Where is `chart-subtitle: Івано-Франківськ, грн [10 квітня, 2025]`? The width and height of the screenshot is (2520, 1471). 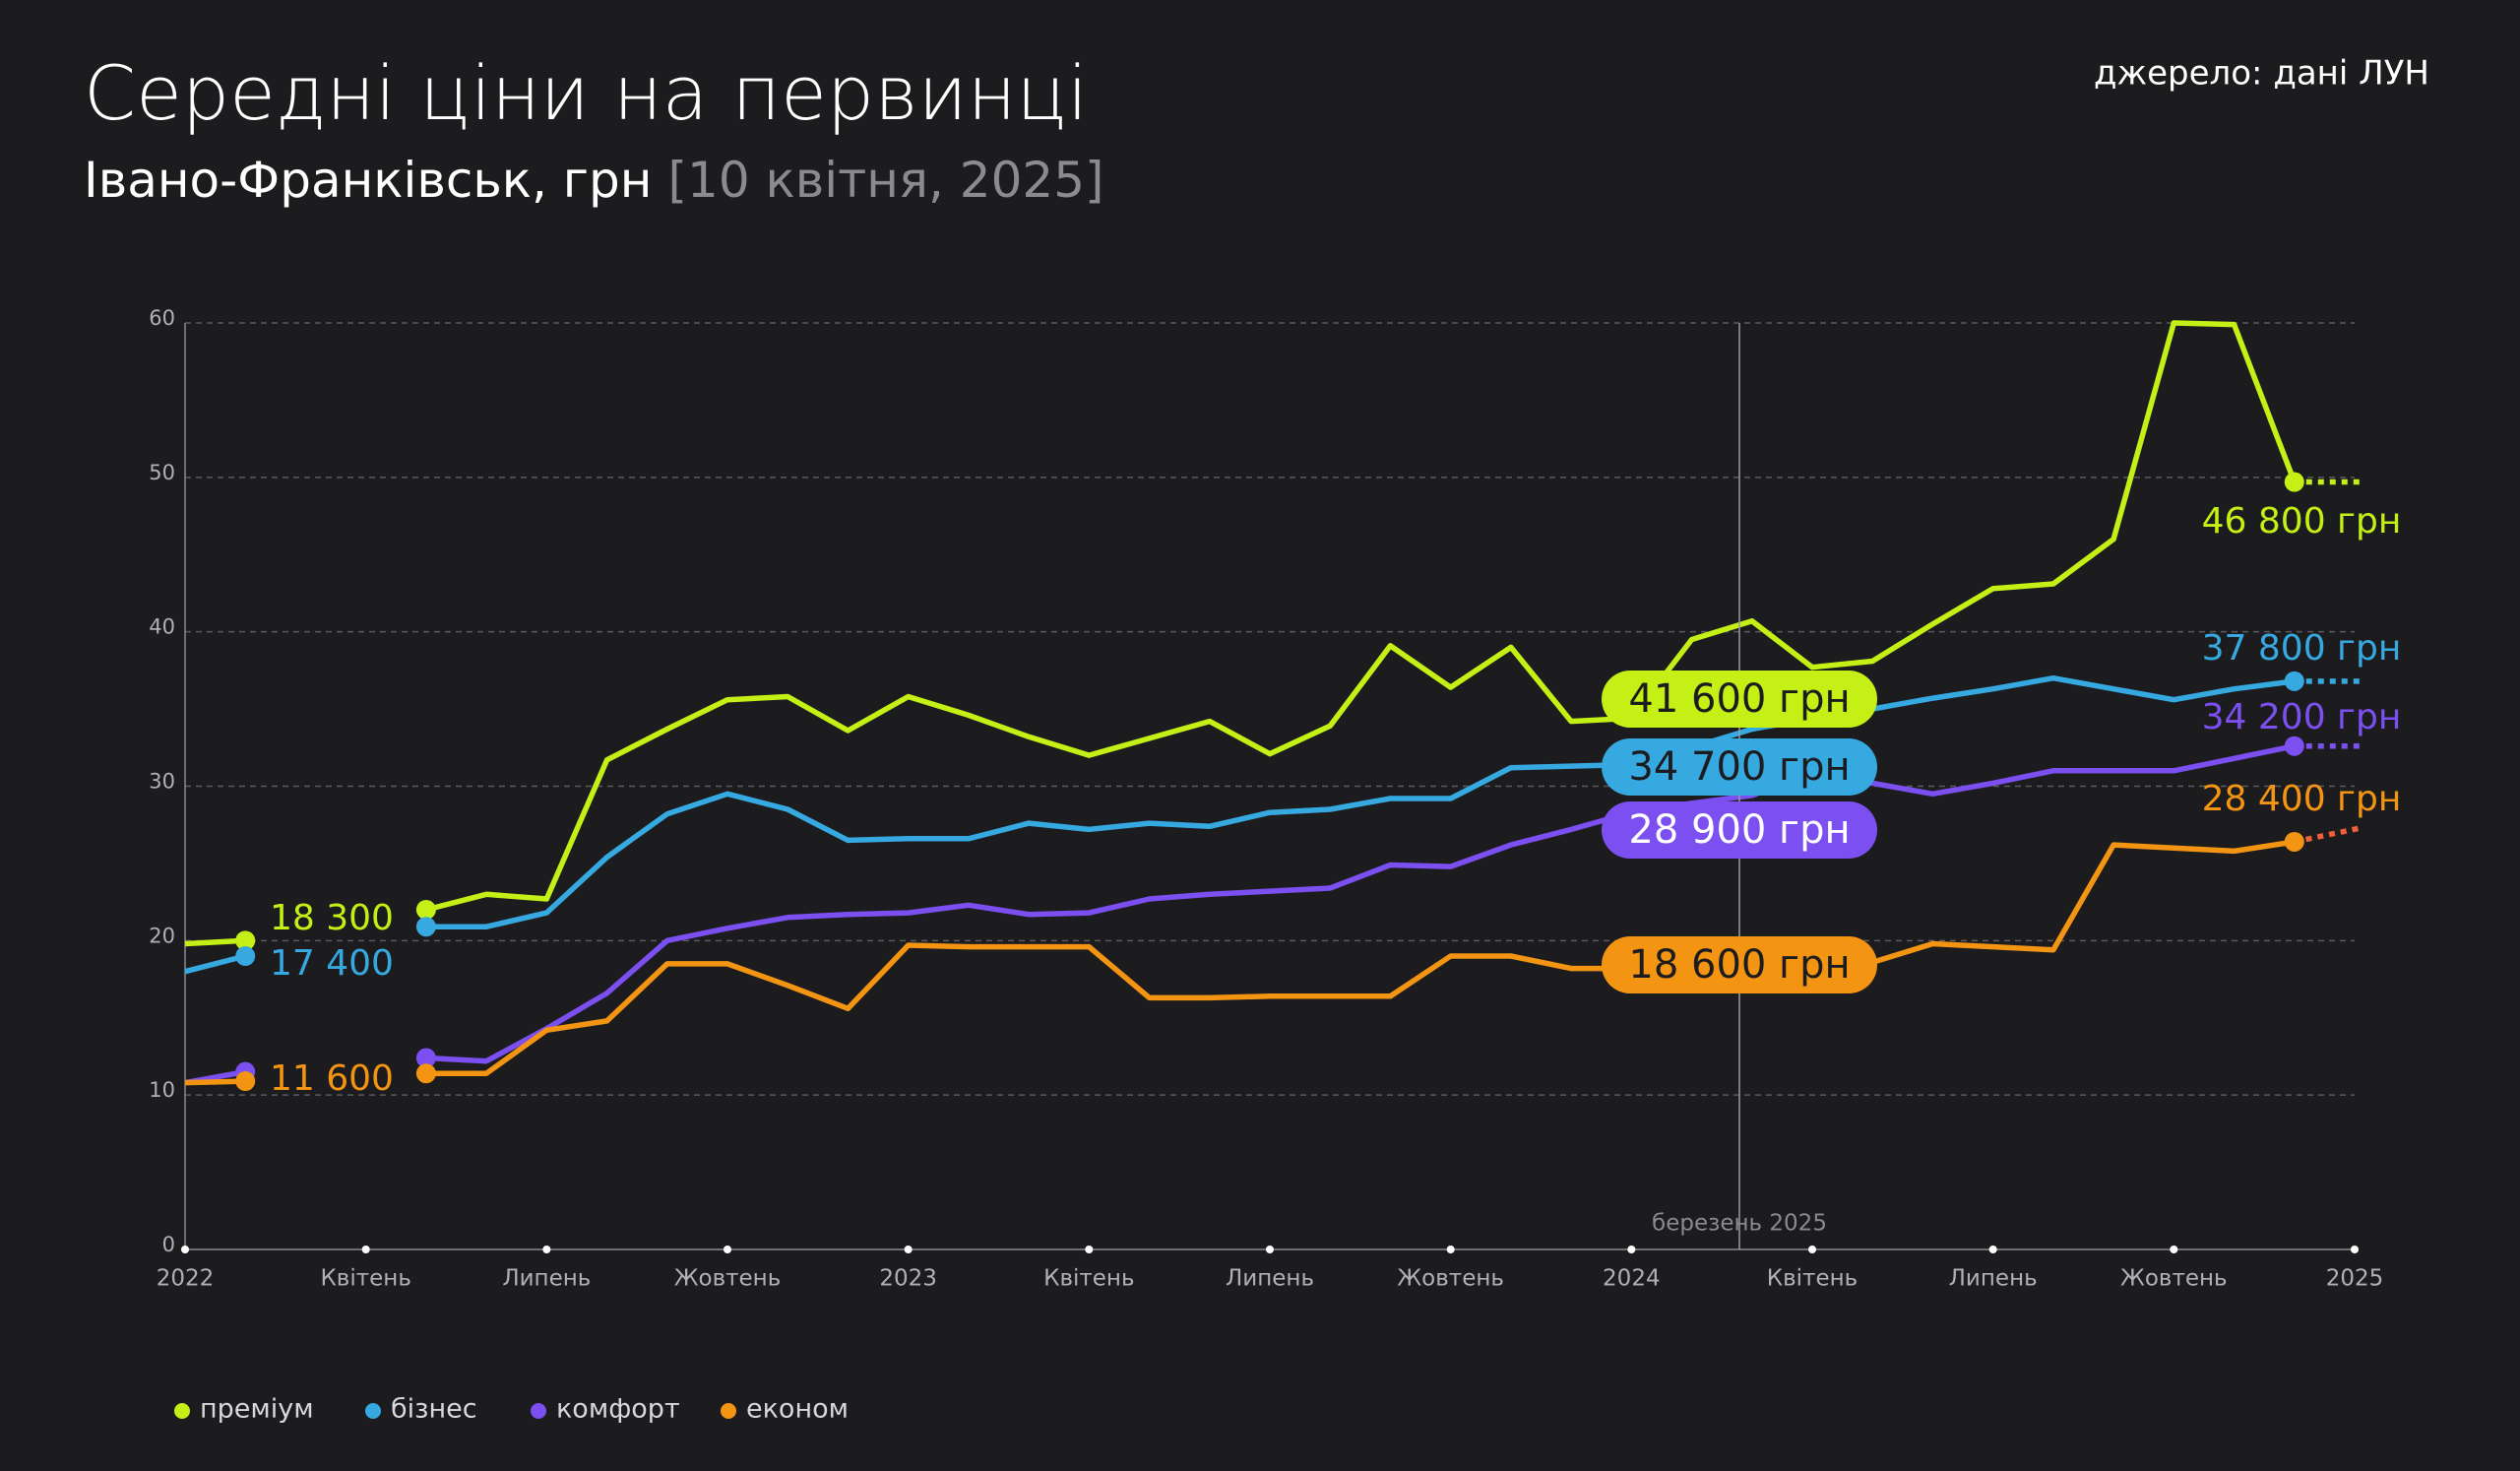 chart-subtitle: Івано-Франківськ, грн [10 квітня, 2025] is located at coordinates (594, 180).